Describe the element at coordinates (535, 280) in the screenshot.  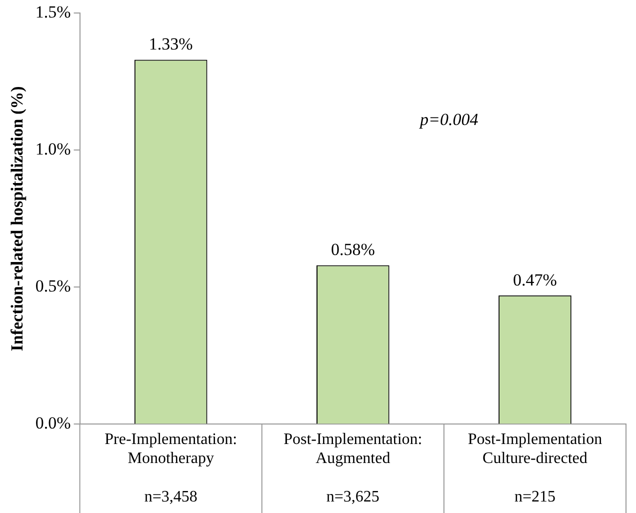
I see `data-label: 0.47%` at that location.